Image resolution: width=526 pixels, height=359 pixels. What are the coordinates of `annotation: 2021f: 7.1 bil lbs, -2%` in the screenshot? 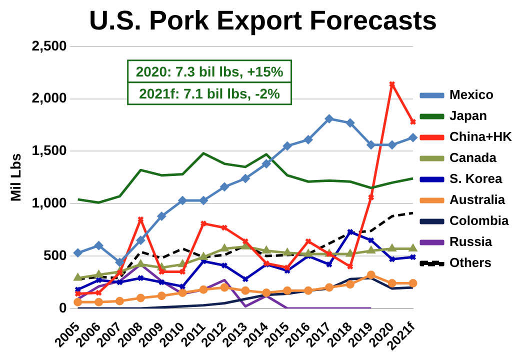 It's located at (210, 93).